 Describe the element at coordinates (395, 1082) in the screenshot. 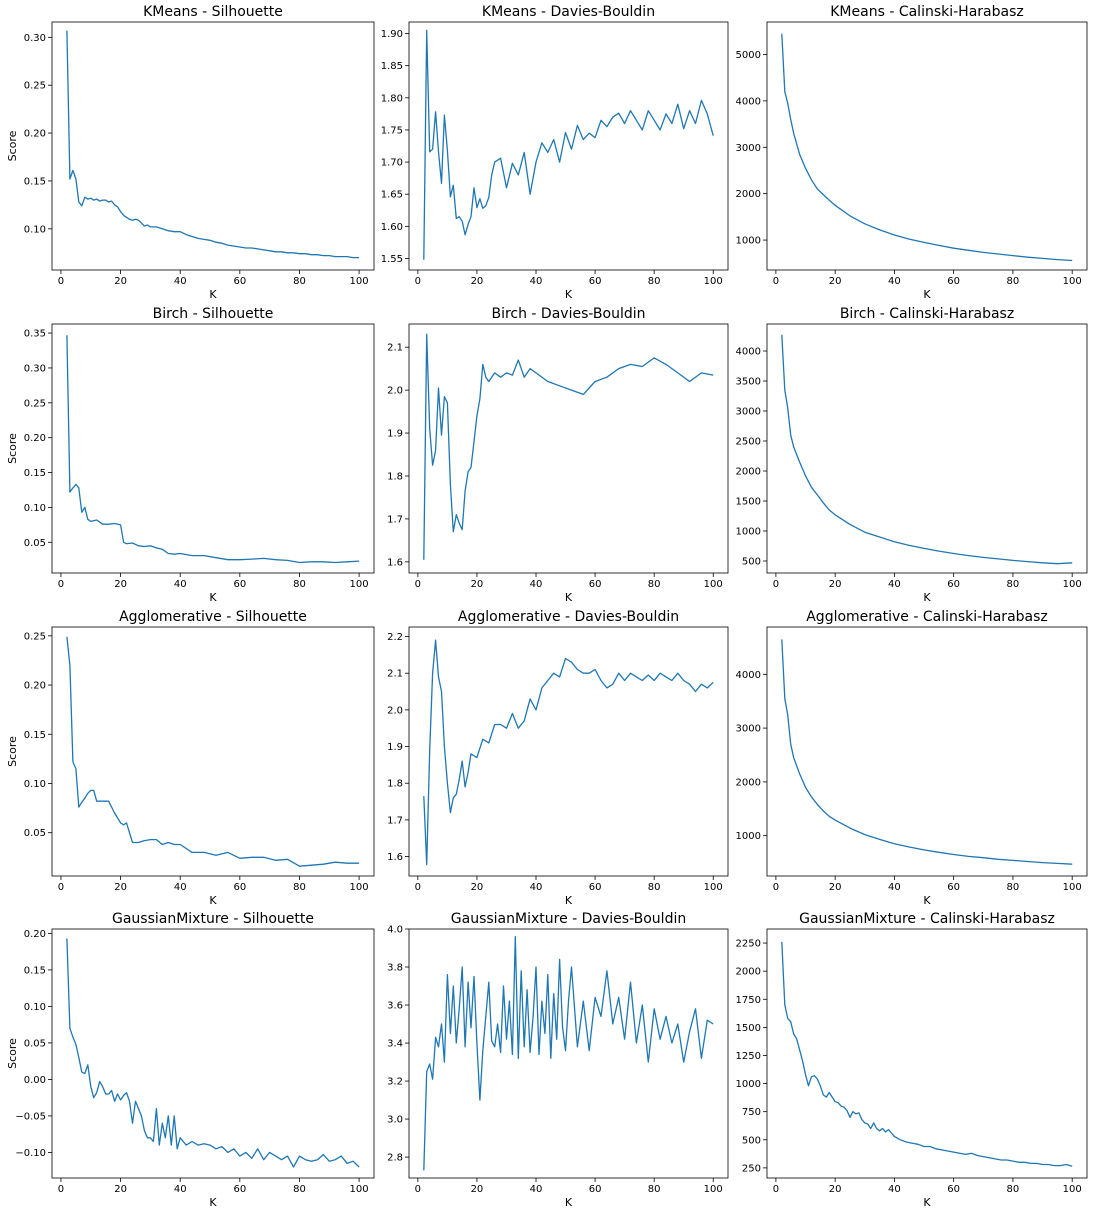

I see `y-tick-label: 3.2` at that location.